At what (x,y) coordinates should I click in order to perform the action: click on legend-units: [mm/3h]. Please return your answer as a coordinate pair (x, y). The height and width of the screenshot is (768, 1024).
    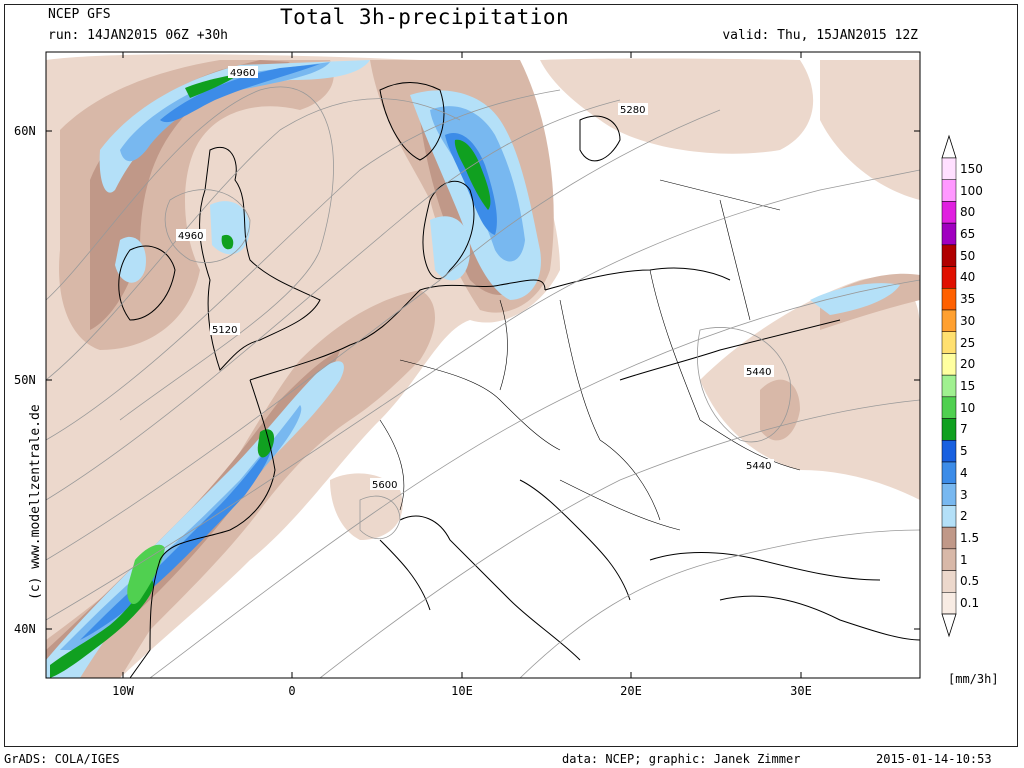
    Looking at the image, I should click on (973, 679).